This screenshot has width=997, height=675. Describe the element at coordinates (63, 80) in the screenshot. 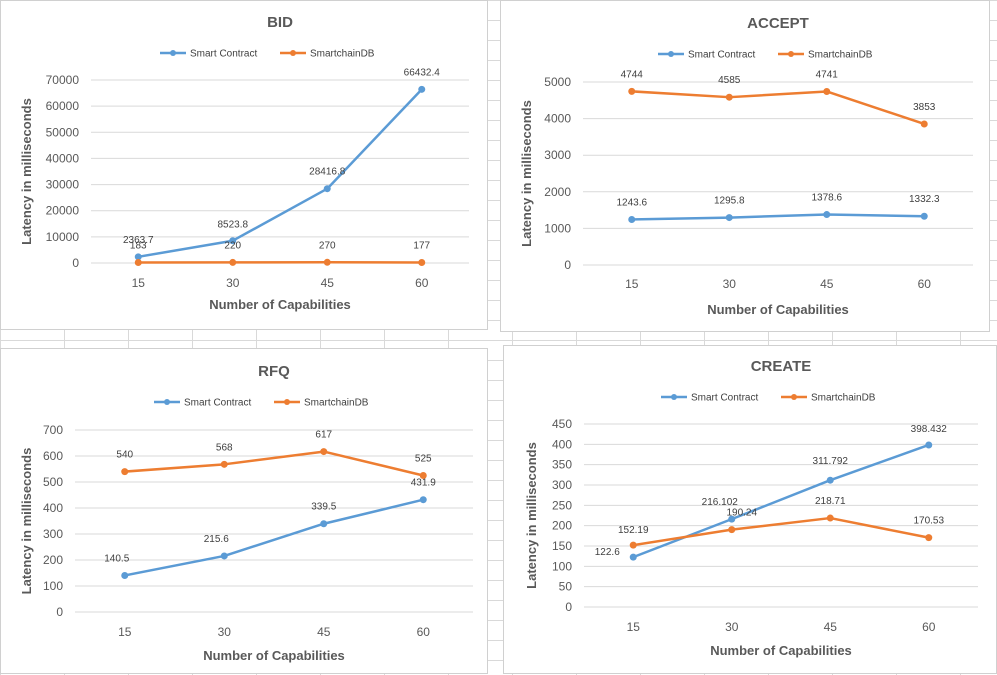

I see `y-tick-label: 70000` at that location.